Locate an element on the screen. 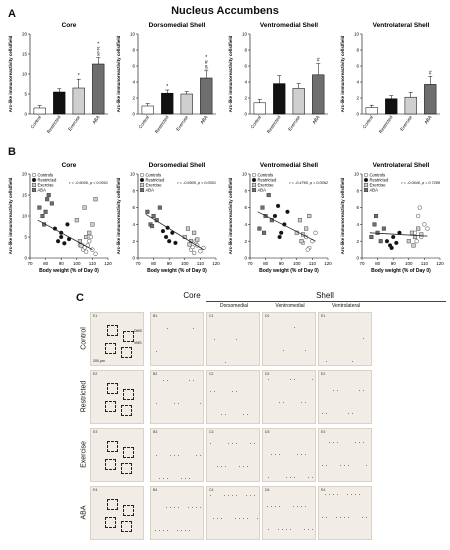  chart-title: Dorsomedial Shell is located at coordinates (177, 165).